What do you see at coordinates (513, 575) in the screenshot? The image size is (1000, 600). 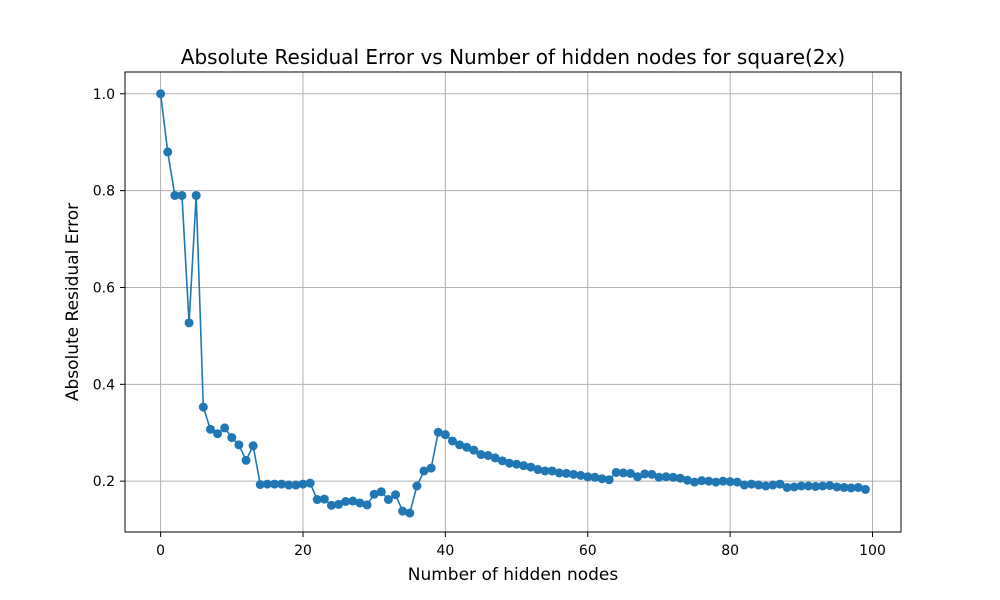 I see `x-axis-label: Number of hidden nodes` at bounding box center [513, 575].